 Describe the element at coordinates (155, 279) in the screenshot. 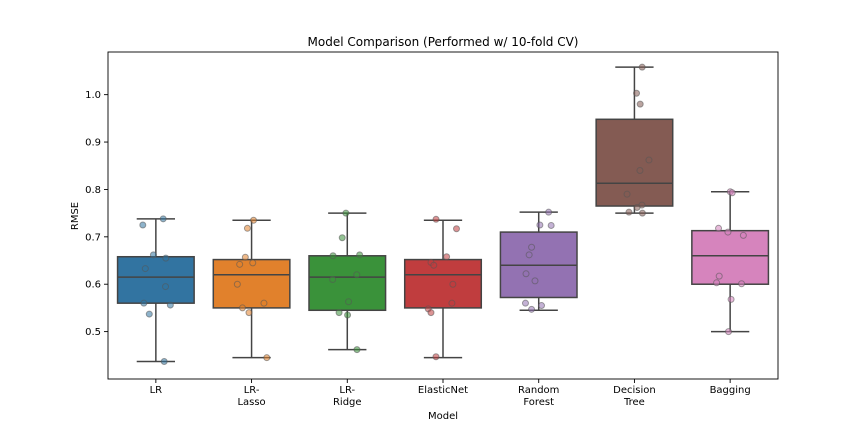

I see `box-lr` at that location.